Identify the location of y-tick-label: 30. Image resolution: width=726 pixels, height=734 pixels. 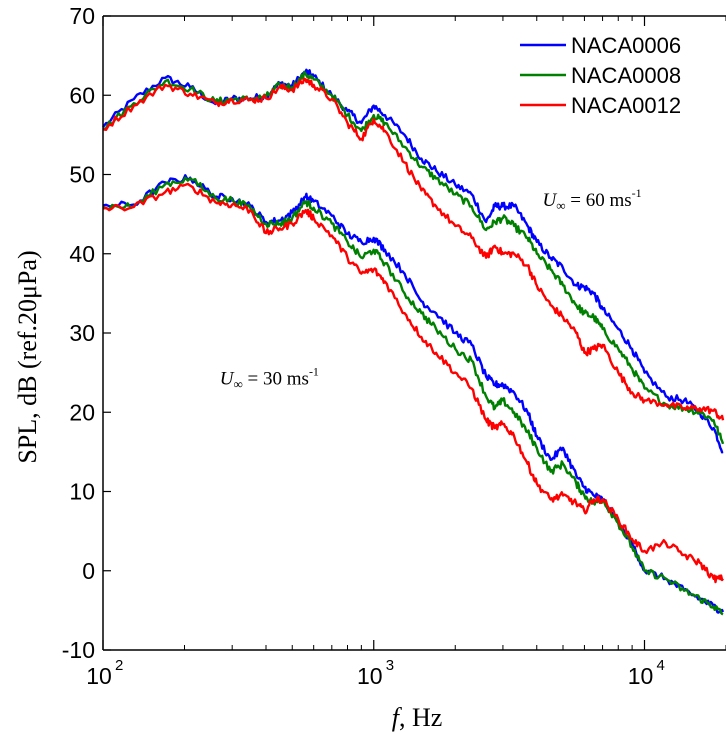
(82, 333).